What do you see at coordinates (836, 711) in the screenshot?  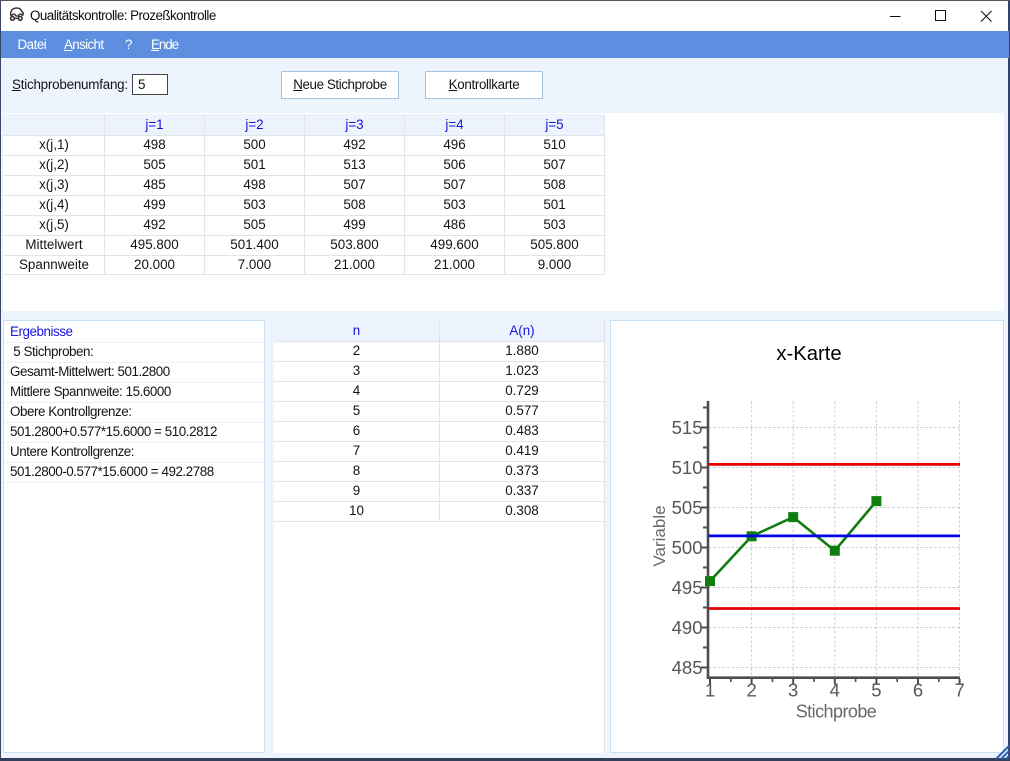 I see `svg-text: Stichprobe` at bounding box center [836, 711].